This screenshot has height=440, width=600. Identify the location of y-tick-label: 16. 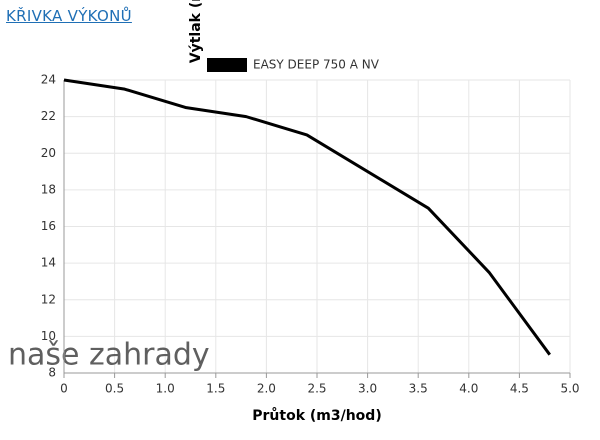
(48, 226).